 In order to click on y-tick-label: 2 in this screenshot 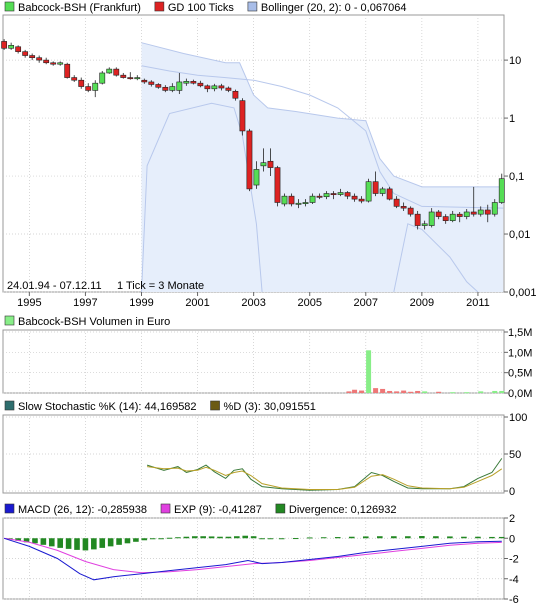, I will do `click(512, 519)`.